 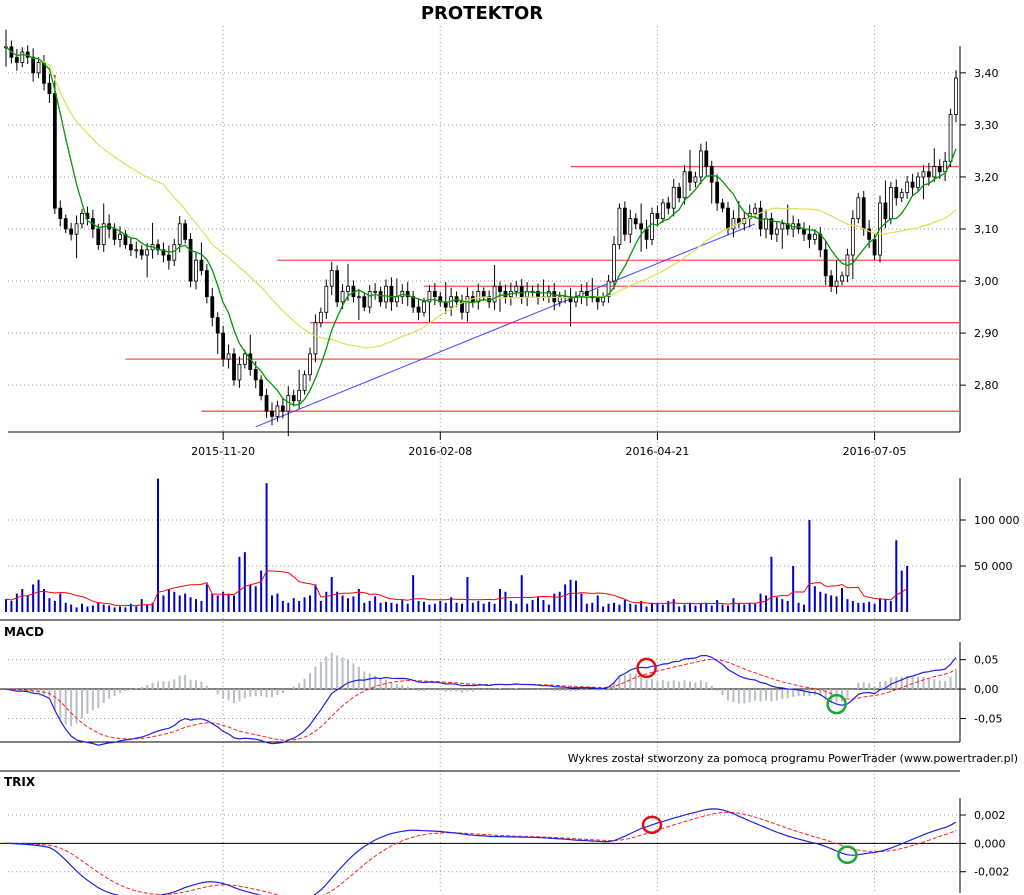 What do you see at coordinates (20, 782) in the screenshot?
I see `trix-title: TRIX` at bounding box center [20, 782].